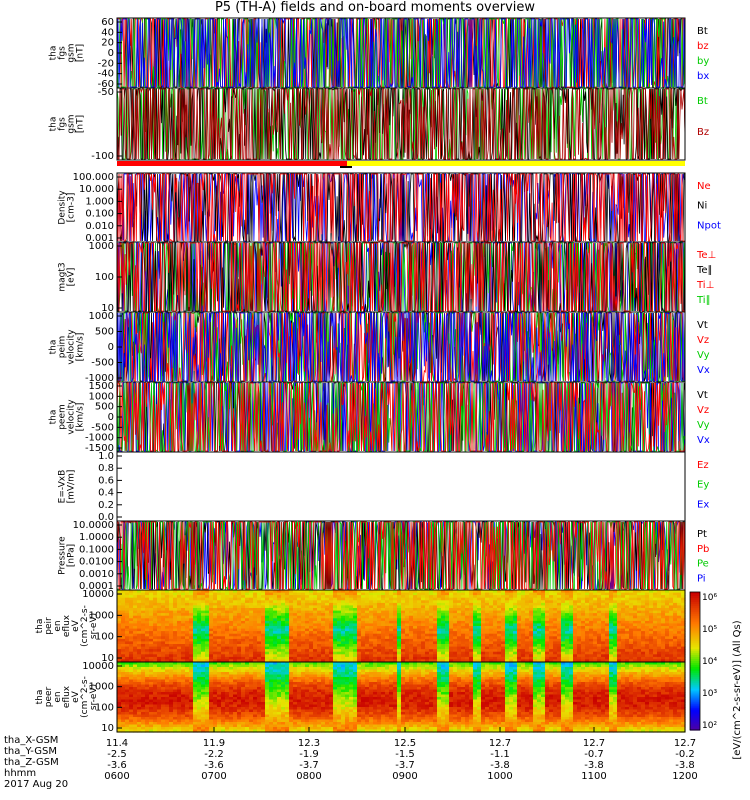 The width and height of the screenshot is (750, 800). Describe the element at coordinates (703, 61) in the screenshot. I see `fgs-legend-2: by` at that location.